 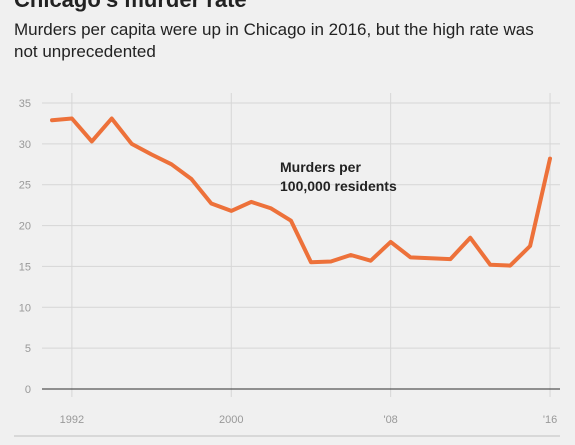 I want to click on annotation-line-2: 100,000 residents, so click(x=338, y=186).